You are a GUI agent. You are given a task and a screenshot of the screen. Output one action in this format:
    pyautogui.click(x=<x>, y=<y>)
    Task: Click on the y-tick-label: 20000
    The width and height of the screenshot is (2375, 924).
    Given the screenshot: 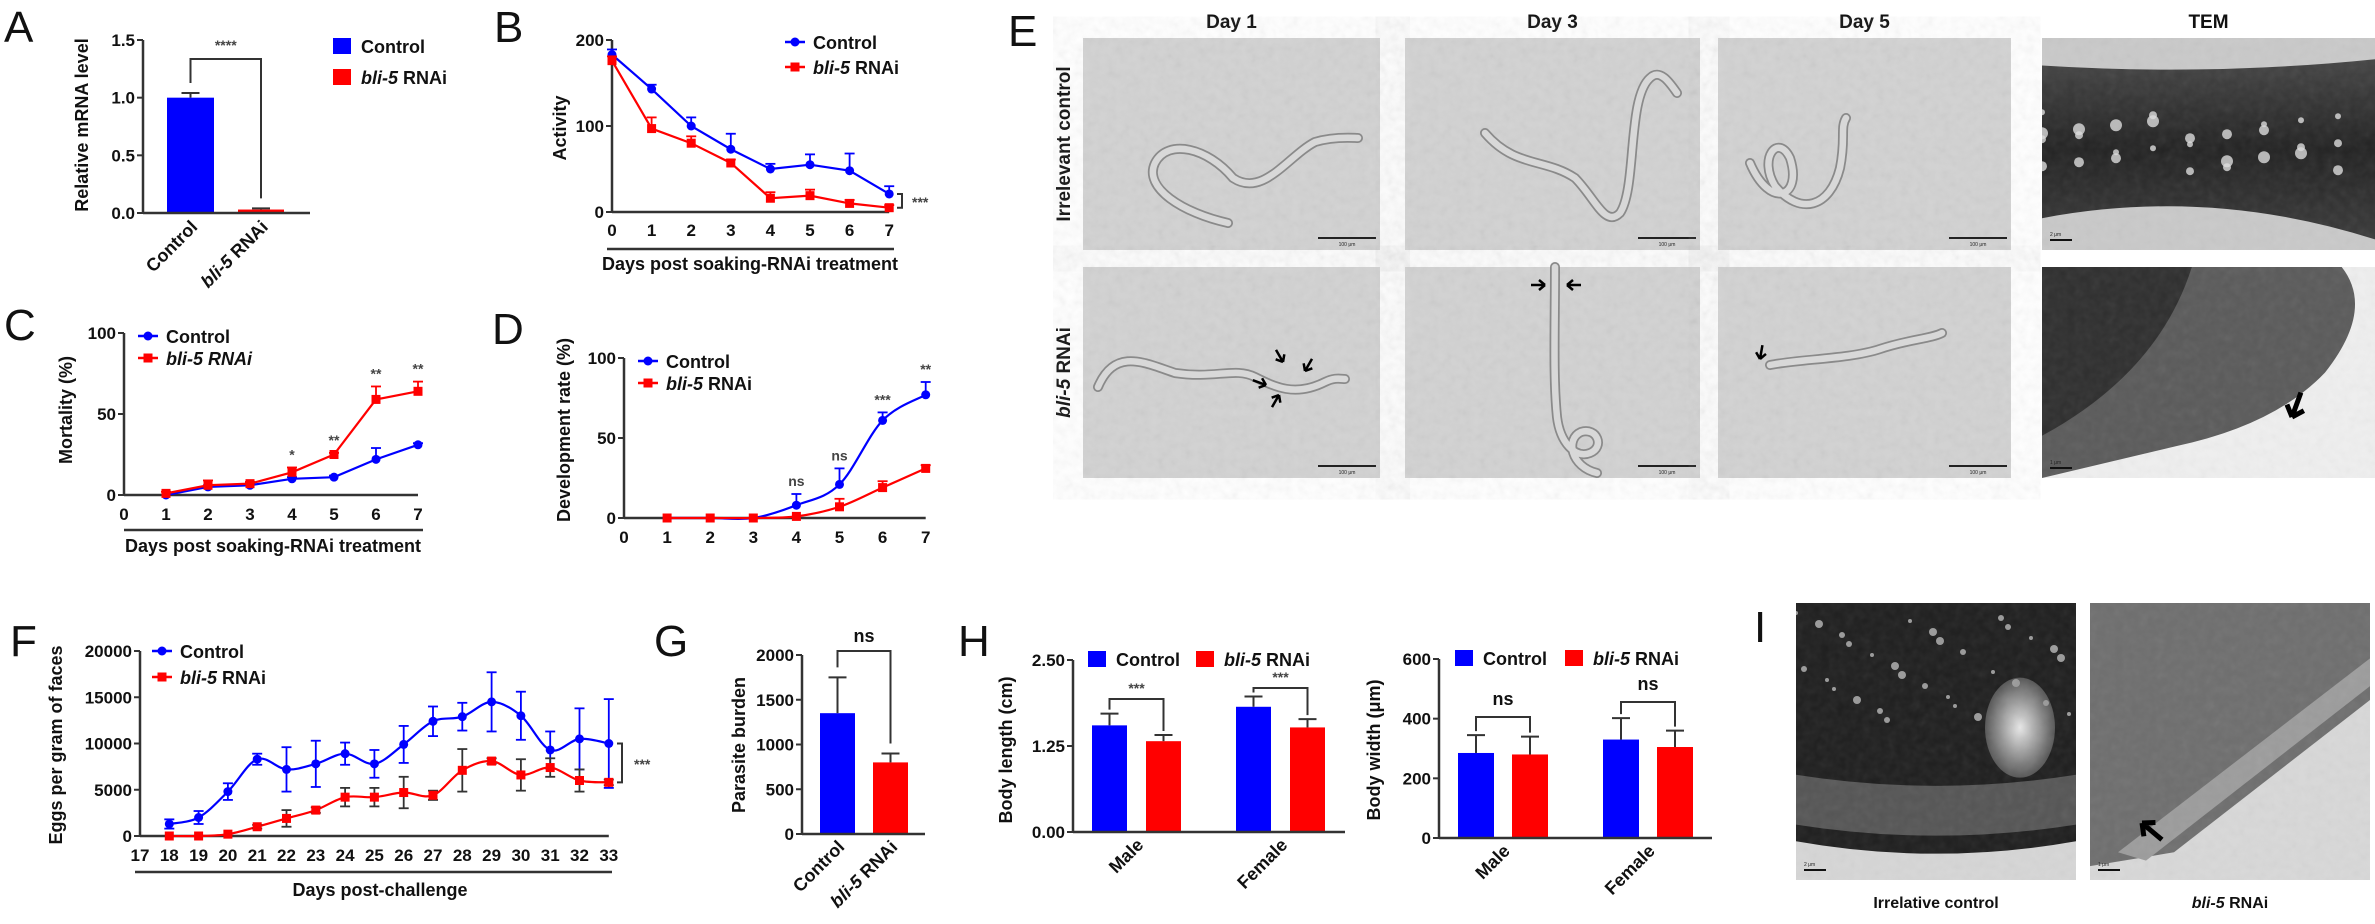 What is the action you would take?
    pyautogui.click(x=108, y=651)
    